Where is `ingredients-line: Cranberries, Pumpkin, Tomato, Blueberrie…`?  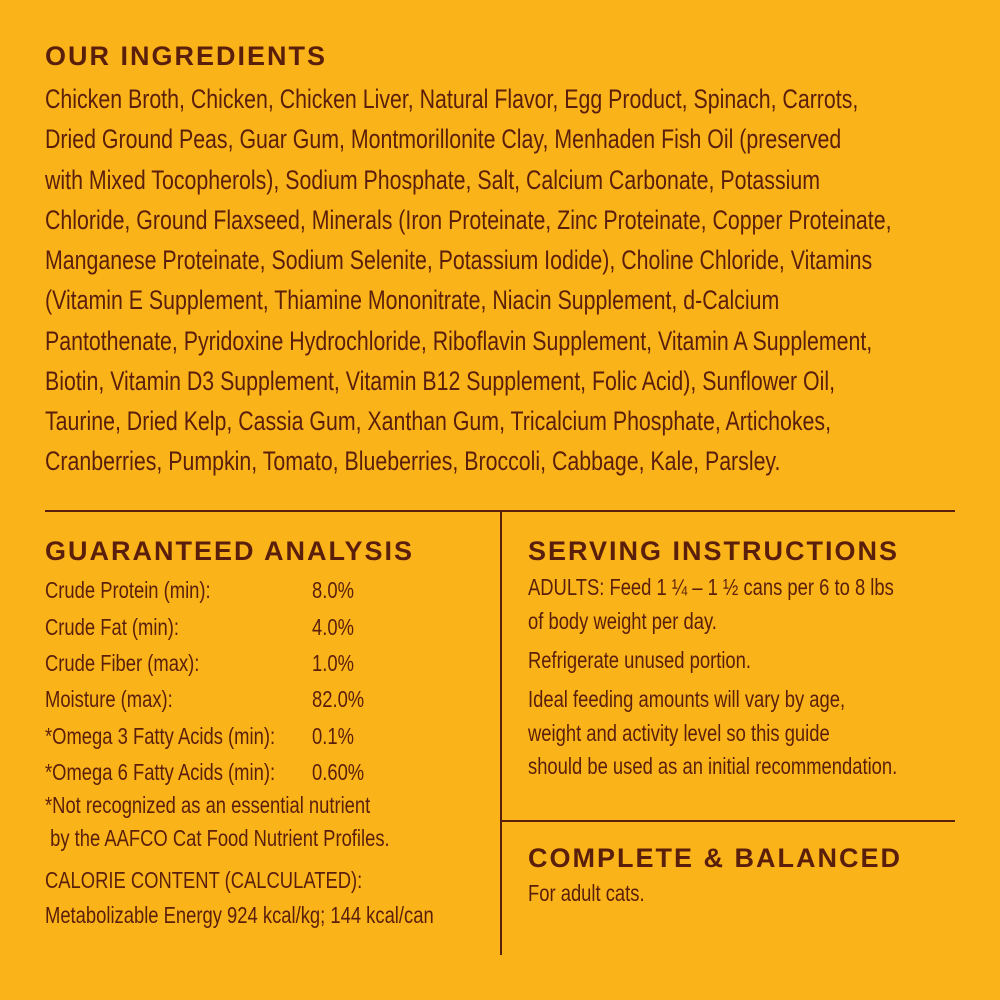 ingredients-line: Cranberries, Pumpkin, Tomato, Blueberrie… is located at coordinates (413, 461).